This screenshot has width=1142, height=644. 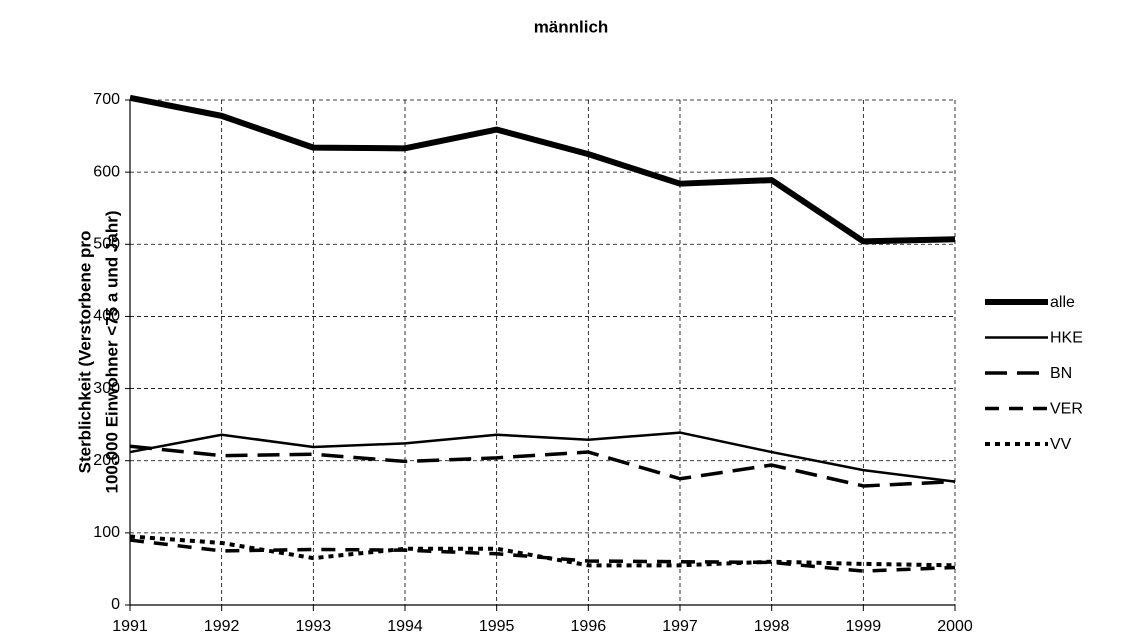 I want to click on x-tick-label: 1992, so click(x=222, y=626).